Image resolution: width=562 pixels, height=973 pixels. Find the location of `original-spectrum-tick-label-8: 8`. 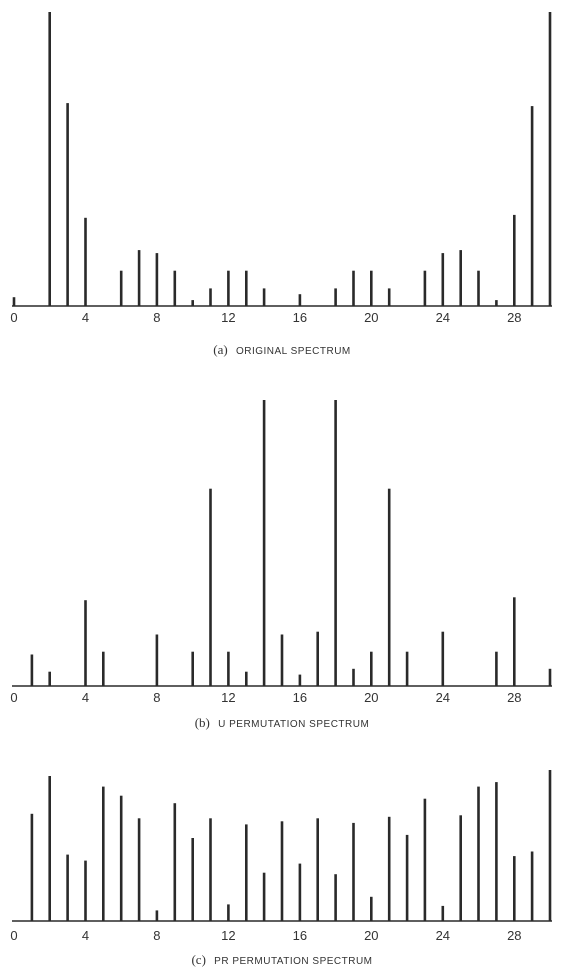

original-spectrum-tick-label-8: 8 is located at coordinates (156, 317).